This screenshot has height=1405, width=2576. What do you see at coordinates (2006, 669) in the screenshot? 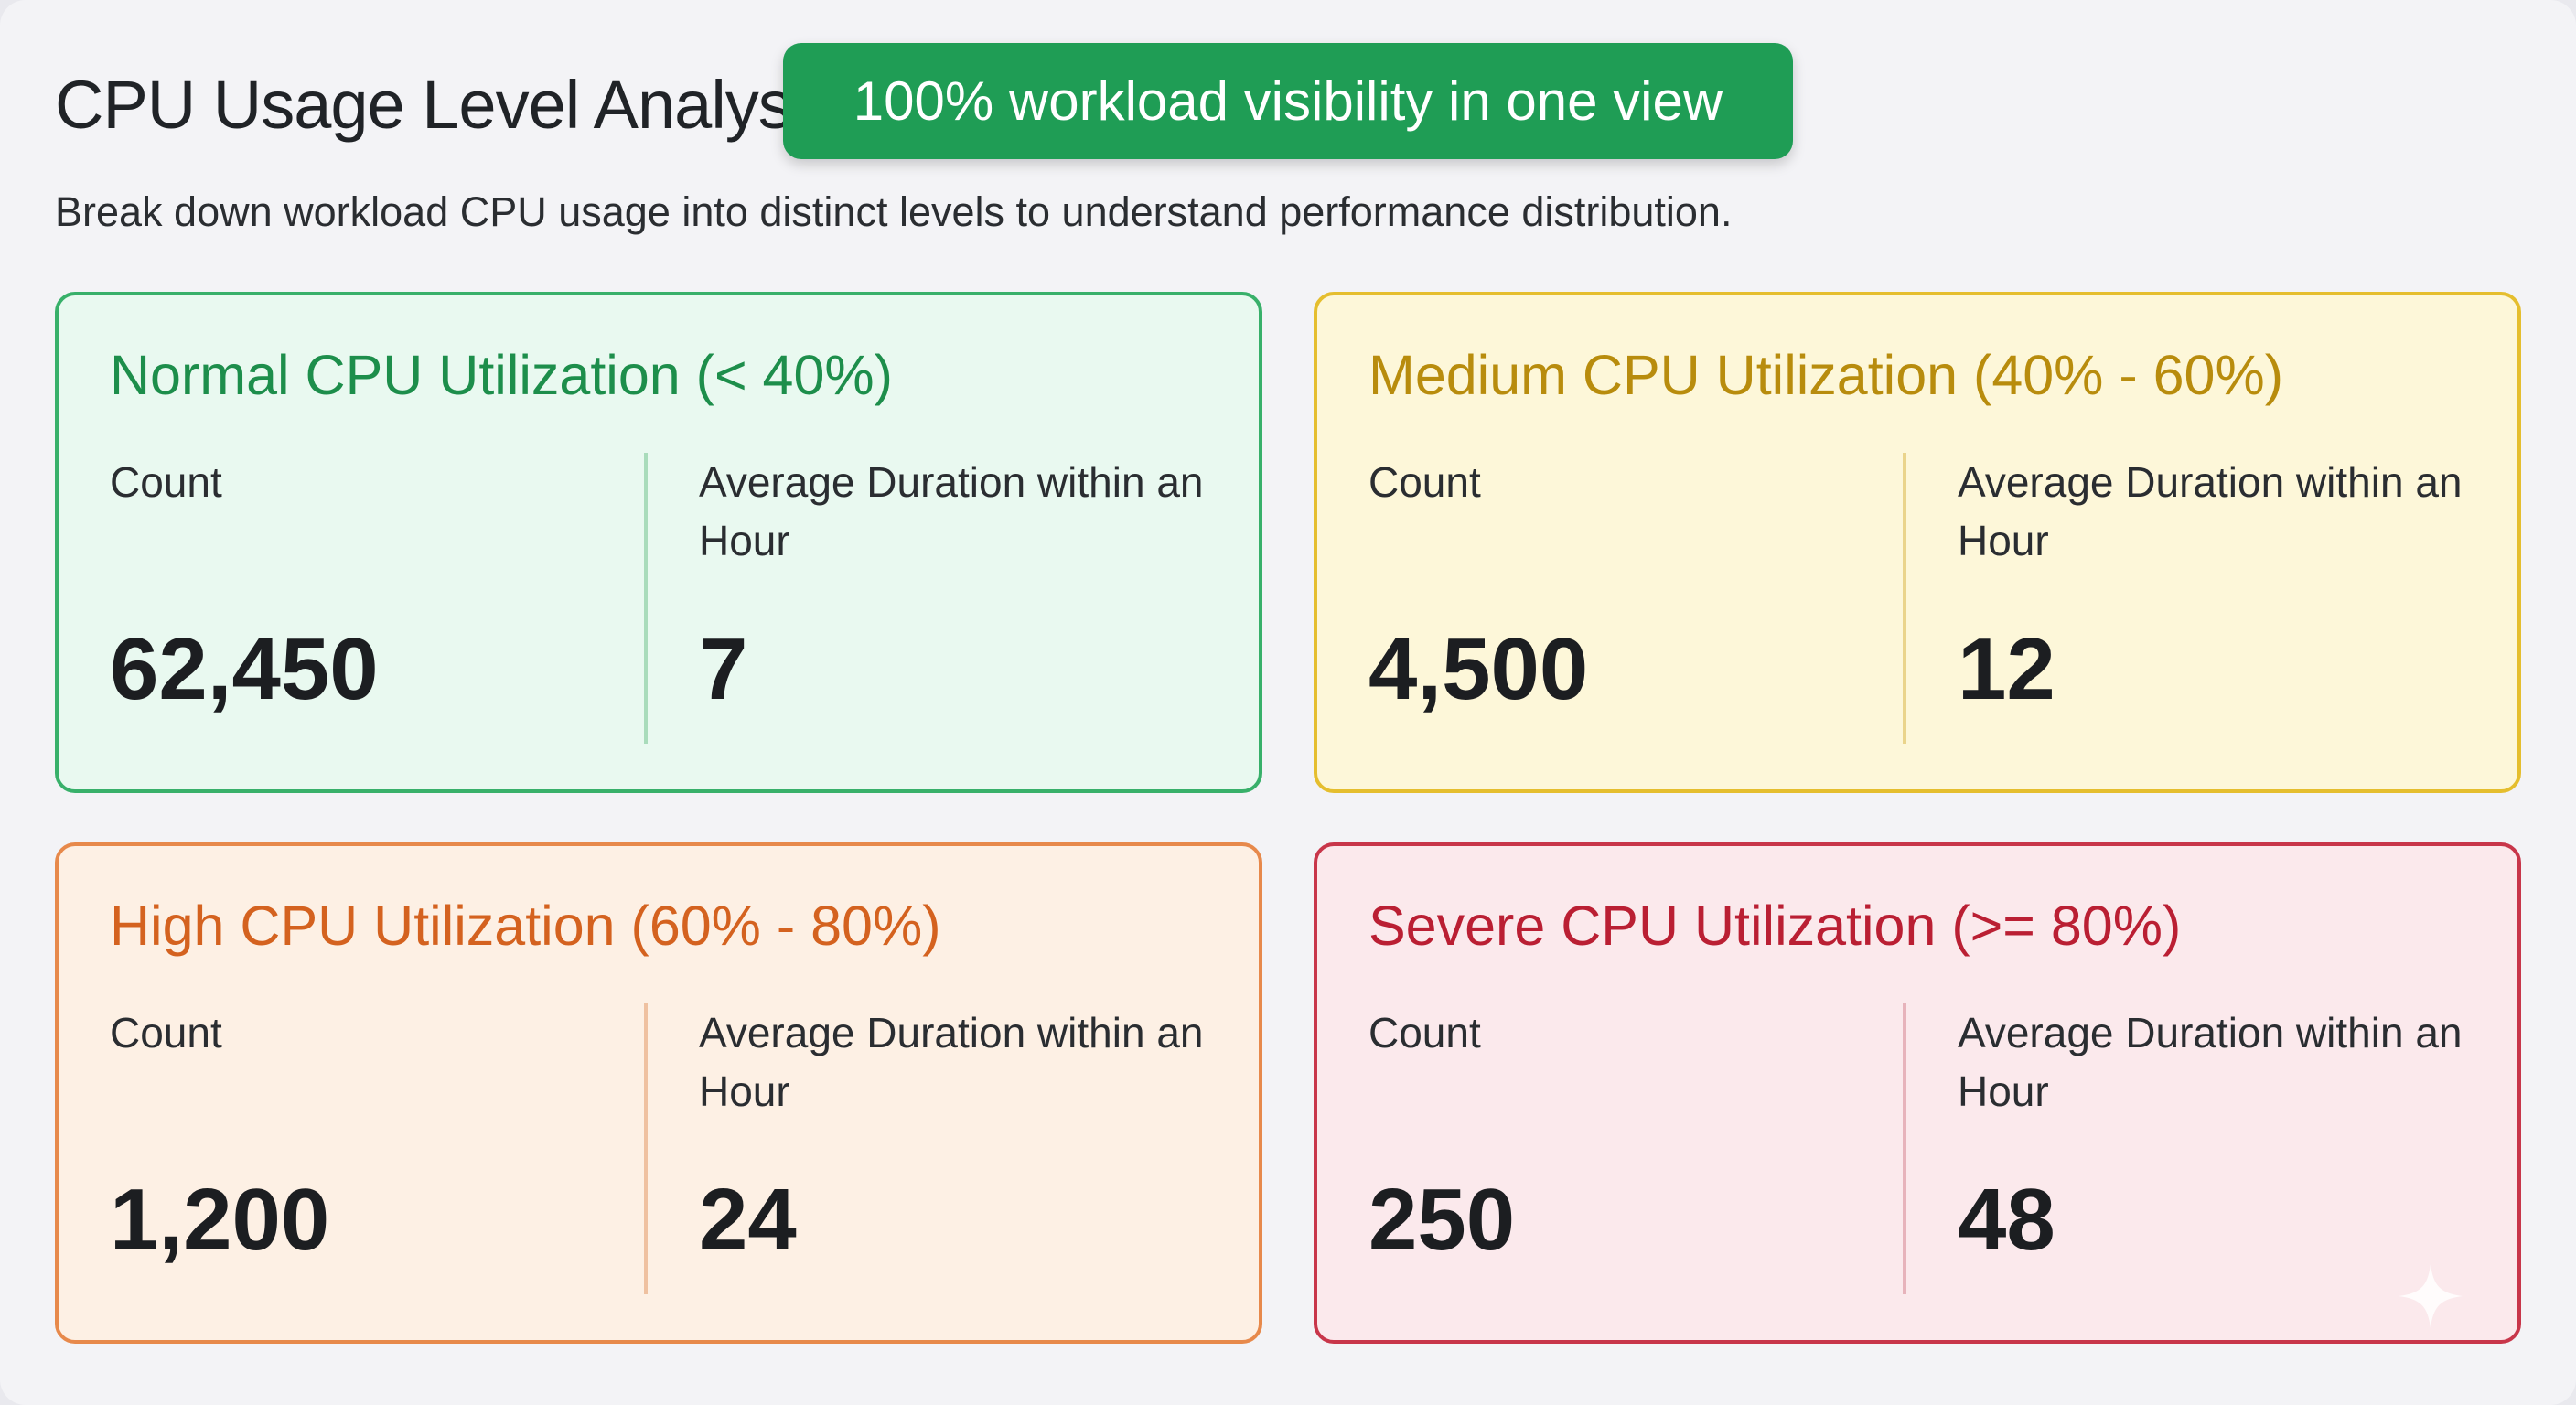
I see `duration-value: 12` at bounding box center [2006, 669].